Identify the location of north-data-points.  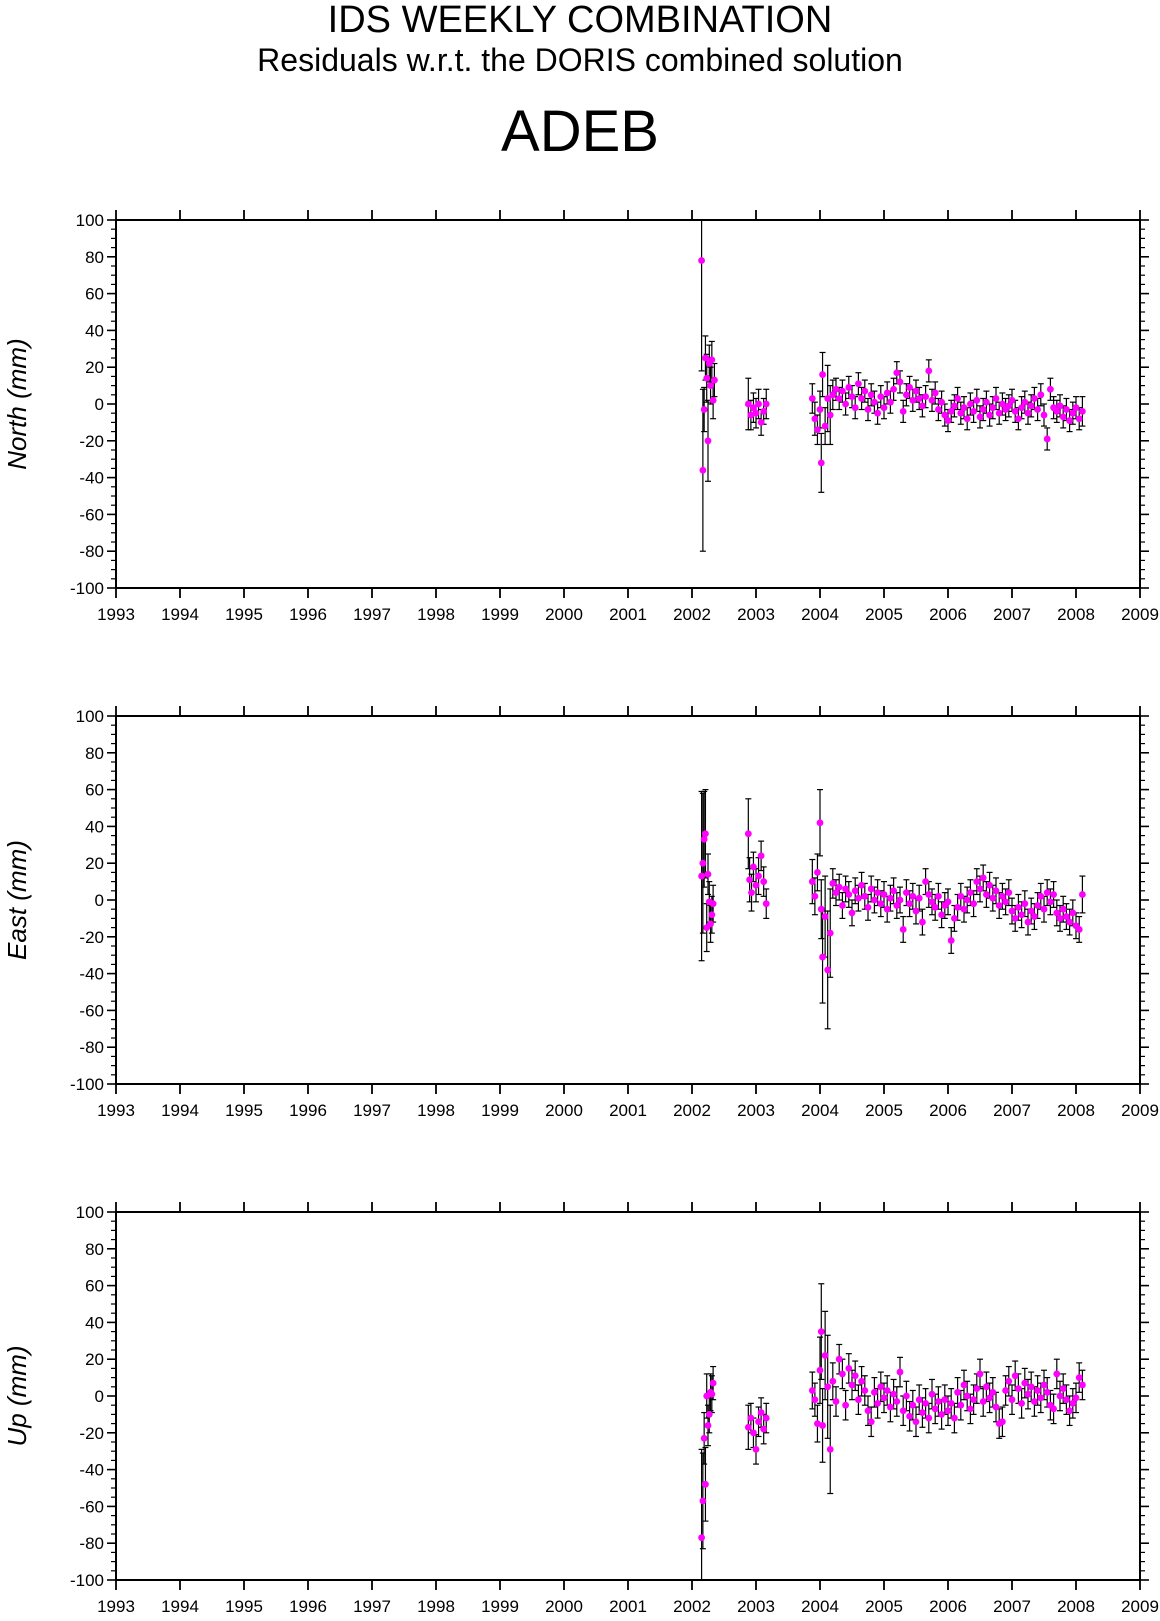
(892, 386).